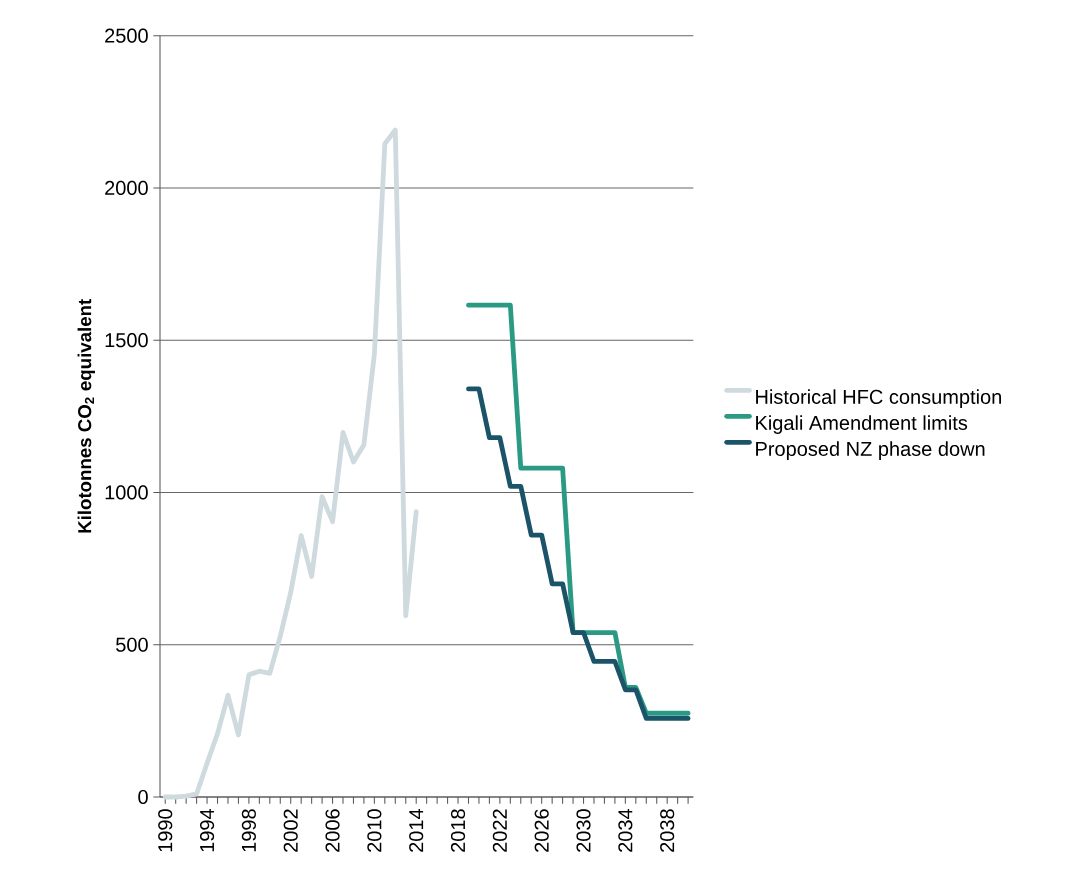 The height and width of the screenshot is (881, 1086). Describe the element at coordinates (374, 830) in the screenshot. I see `x-tick-label: 2010` at that location.